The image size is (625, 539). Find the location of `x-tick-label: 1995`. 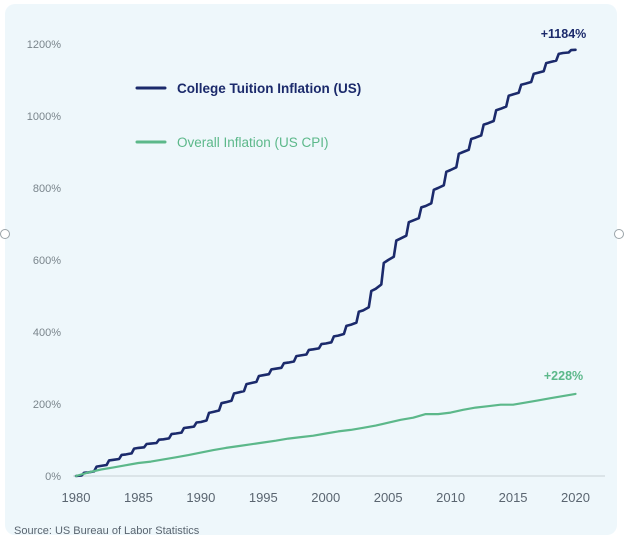

x-tick-label: 1995 is located at coordinates (263, 497).